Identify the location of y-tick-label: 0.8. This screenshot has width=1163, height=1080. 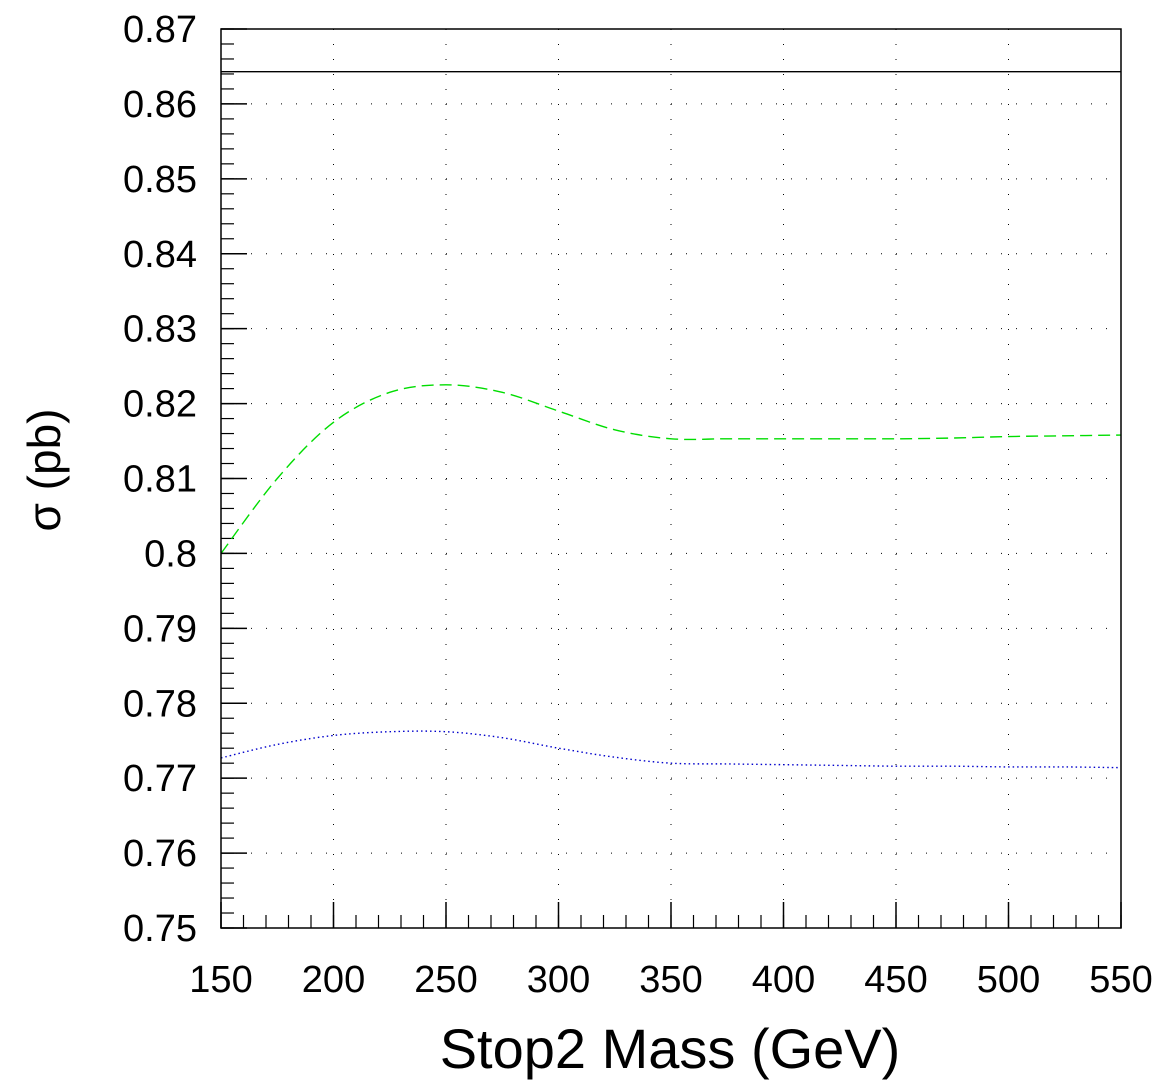
(170, 554).